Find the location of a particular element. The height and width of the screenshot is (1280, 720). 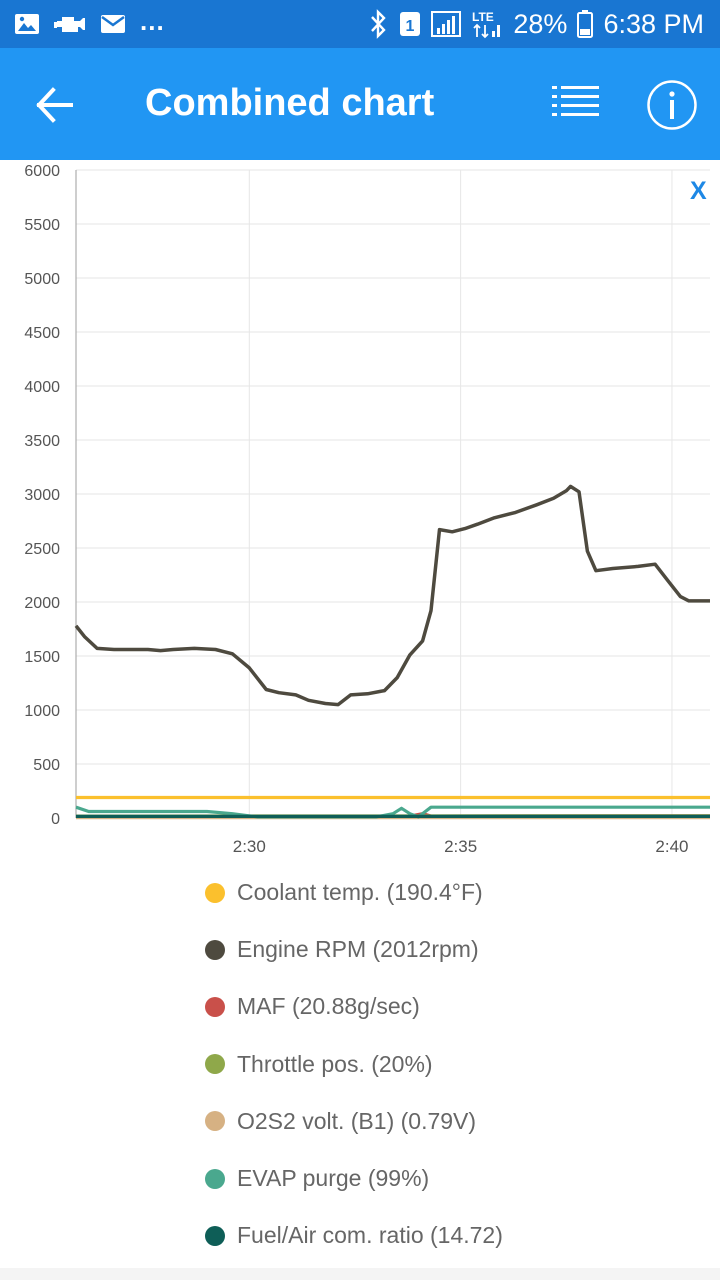

clock: 6:38 PM is located at coordinates (653, 23).